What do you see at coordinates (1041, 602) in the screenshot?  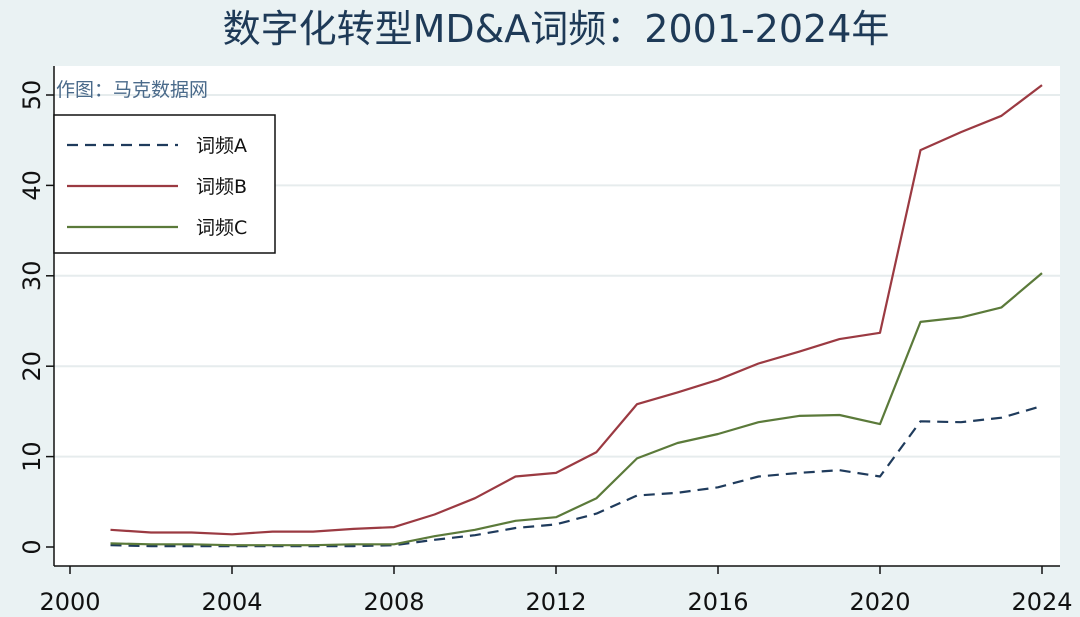 I see `x-tick-label: 2024` at bounding box center [1041, 602].